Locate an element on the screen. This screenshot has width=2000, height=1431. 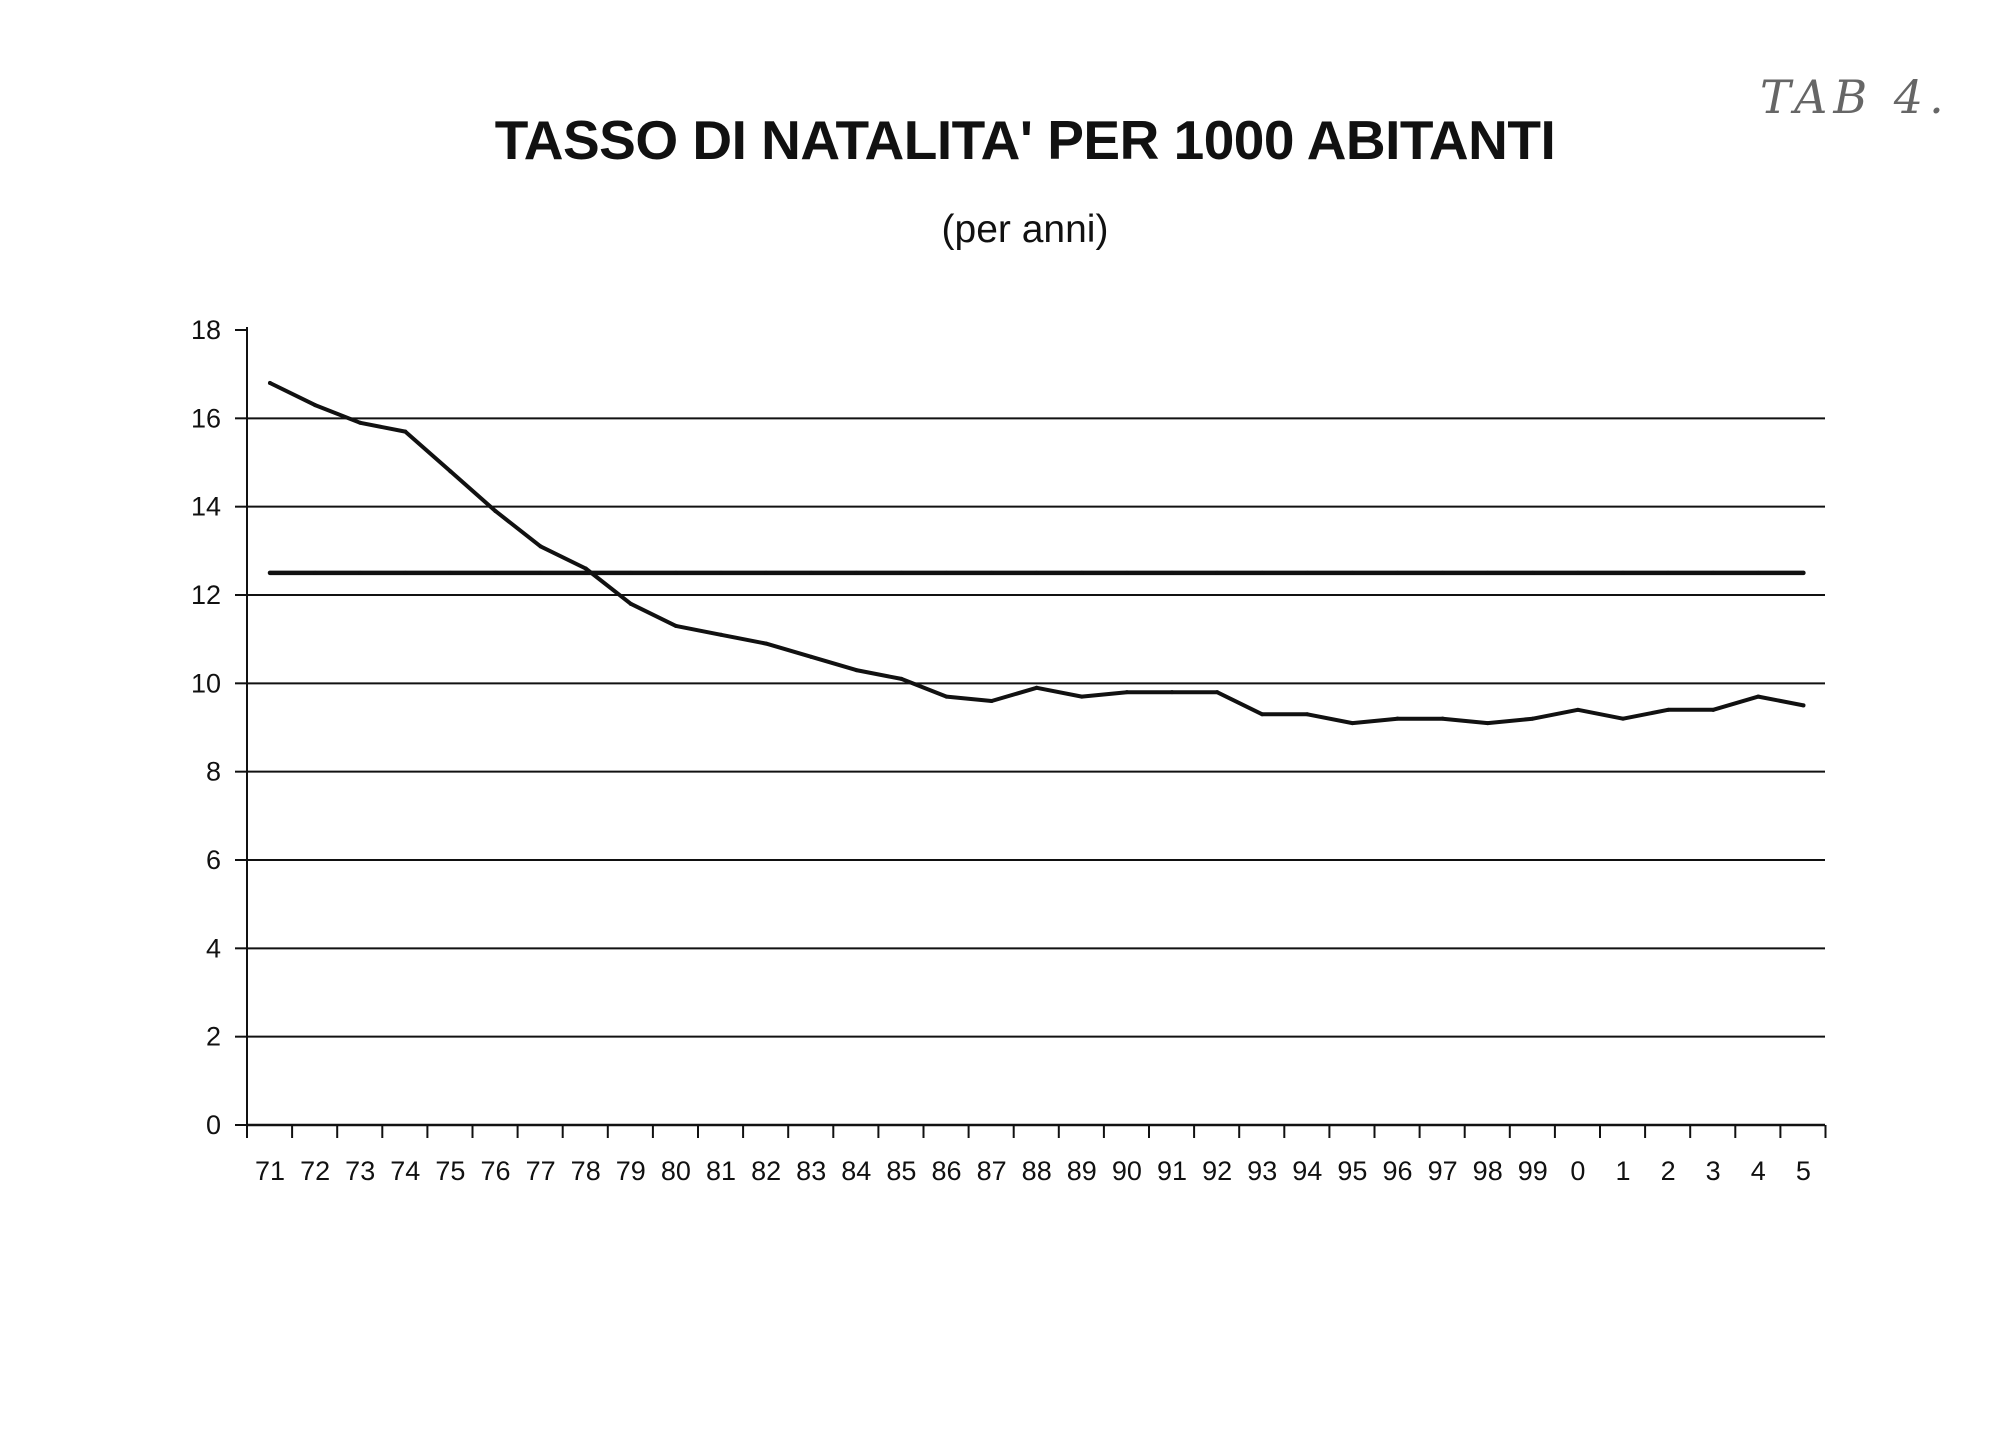
x-tick-label: 75 is located at coordinates (450, 1171).